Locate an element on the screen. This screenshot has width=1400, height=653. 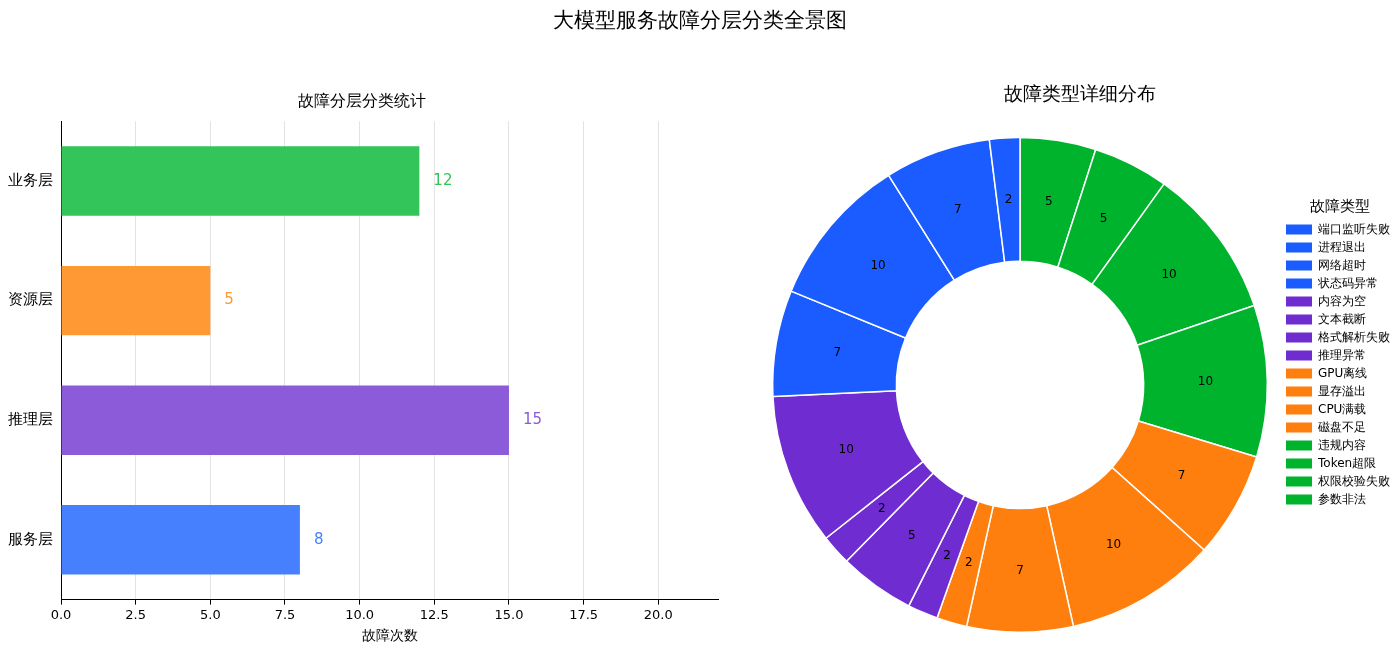
legend-label: 端口监听失败 is located at coordinates (1354, 228).